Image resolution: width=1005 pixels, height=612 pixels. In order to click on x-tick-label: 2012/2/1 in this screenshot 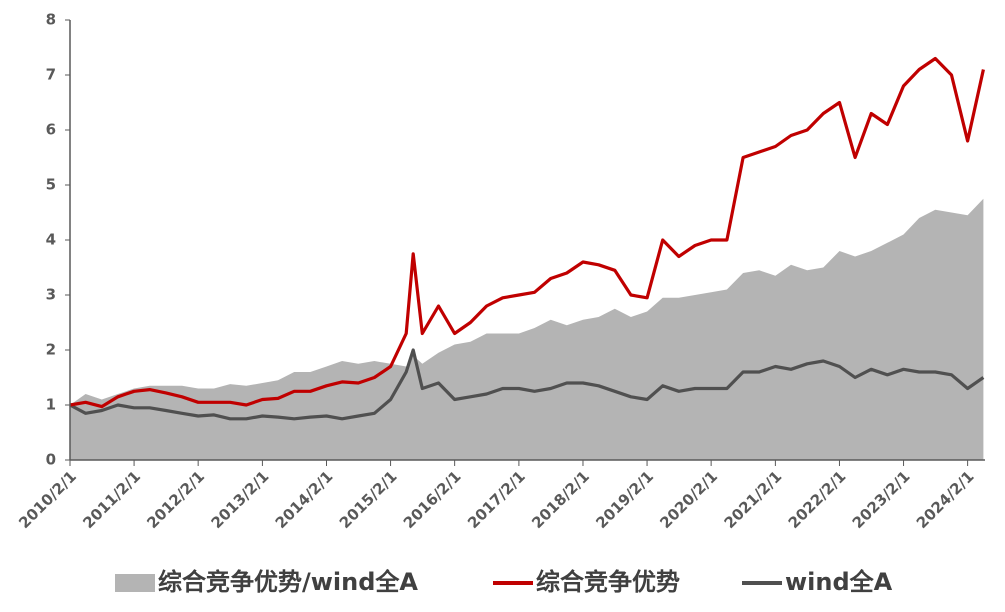, I will do `click(175, 499)`.